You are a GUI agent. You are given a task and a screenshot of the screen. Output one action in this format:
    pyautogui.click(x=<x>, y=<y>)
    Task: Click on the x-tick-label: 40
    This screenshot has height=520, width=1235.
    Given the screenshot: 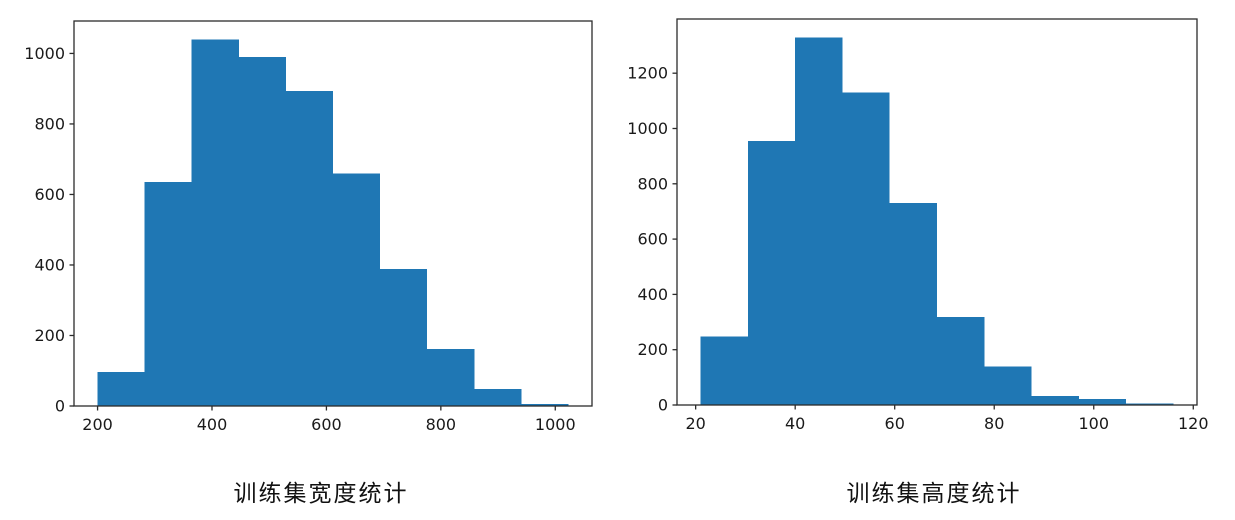 What is the action you would take?
    pyautogui.click(x=795, y=423)
    